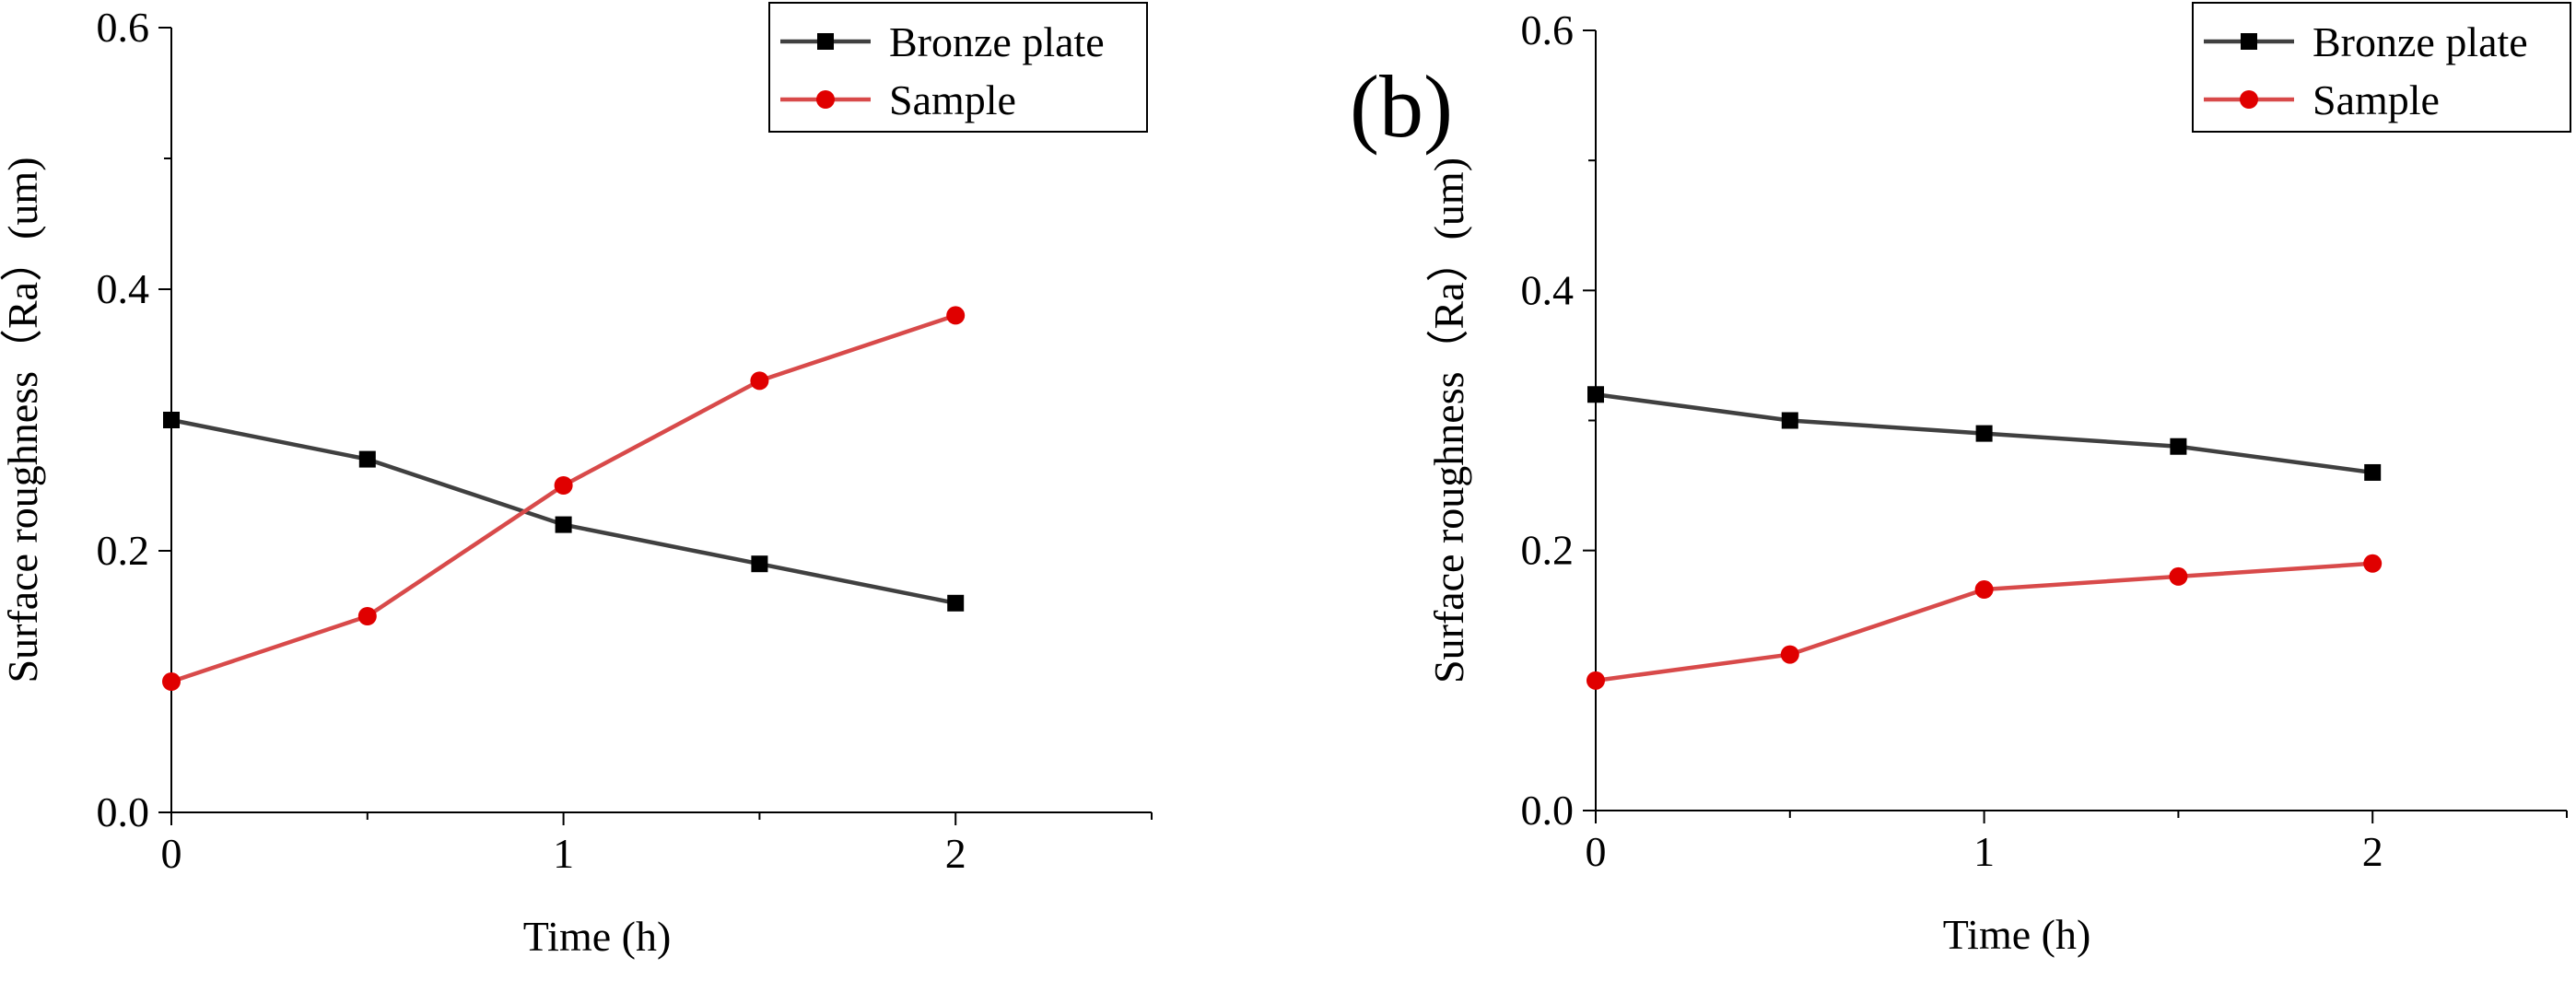  I want to click on panel-label: (b), so click(1401, 106).